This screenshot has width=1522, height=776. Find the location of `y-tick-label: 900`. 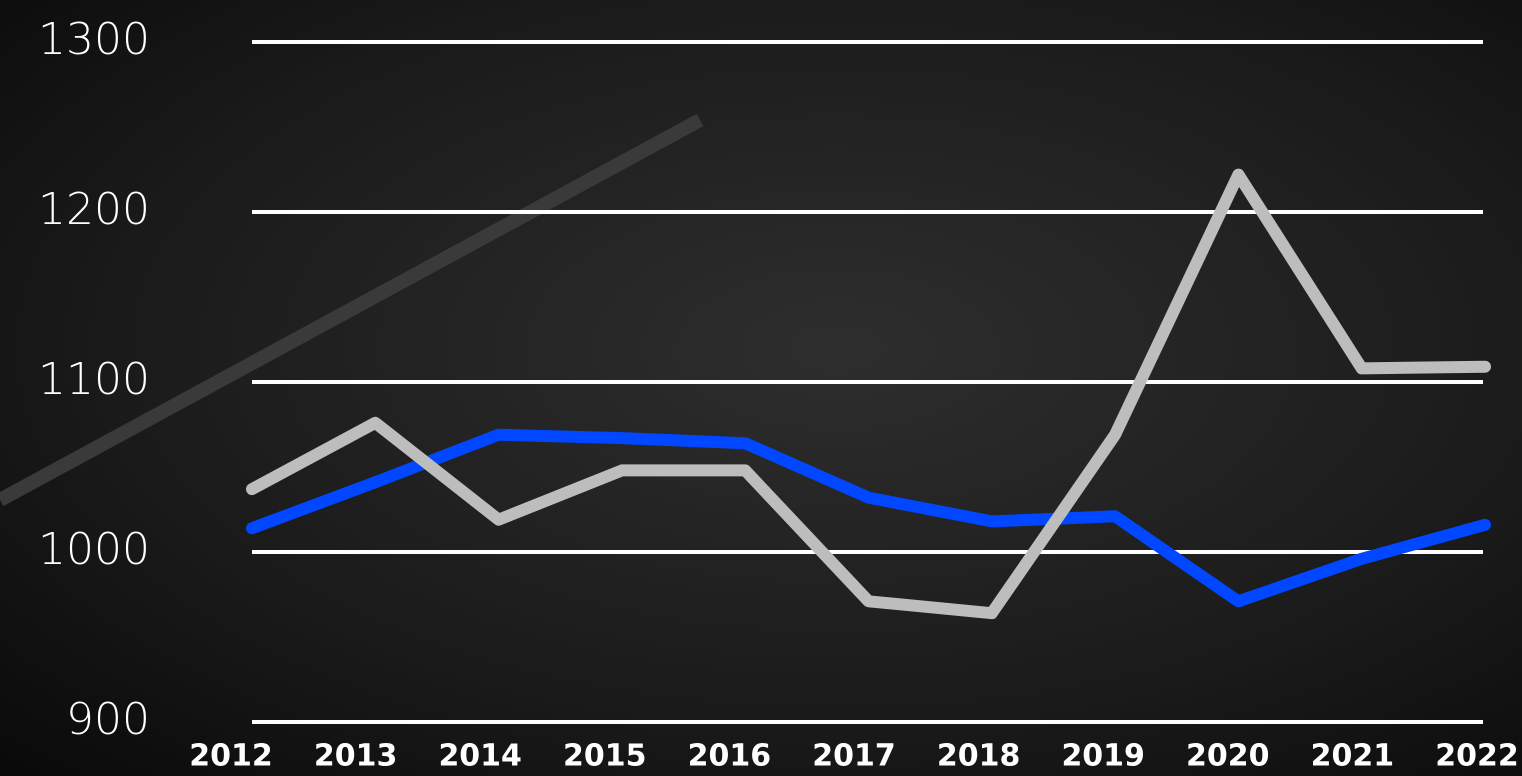

y-tick-label: 900 is located at coordinates (108, 719).